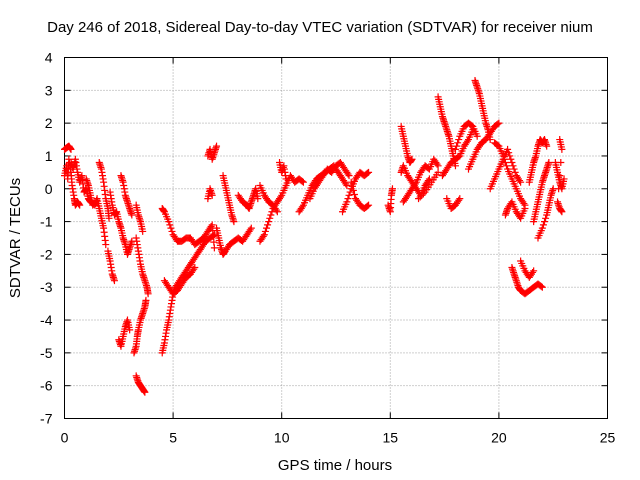 This screenshot has height=480, width=640. Describe the element at coordinates (46, 419) in the screenshot. I see `y-tick-label: -7` at that location.